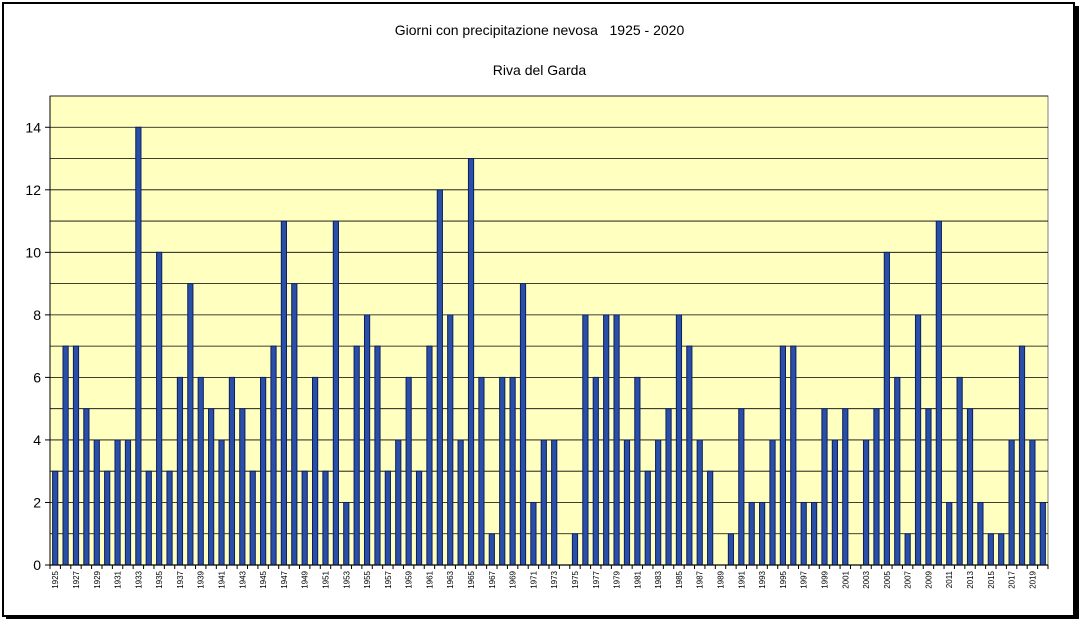  I want to click on x-tick-label: 1931, so click(118, 579).